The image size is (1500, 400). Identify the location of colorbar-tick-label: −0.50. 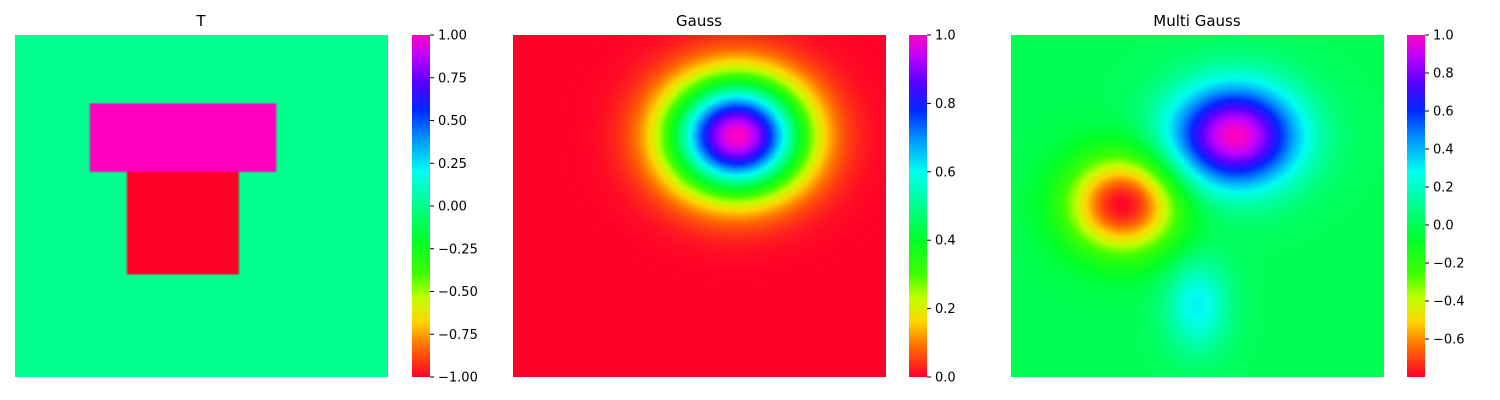
(458, 292).